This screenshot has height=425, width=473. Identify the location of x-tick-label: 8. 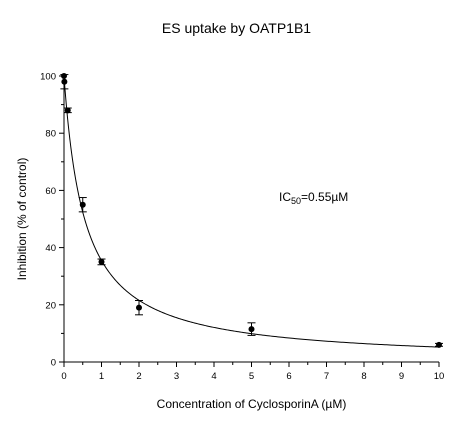
(363, 376).